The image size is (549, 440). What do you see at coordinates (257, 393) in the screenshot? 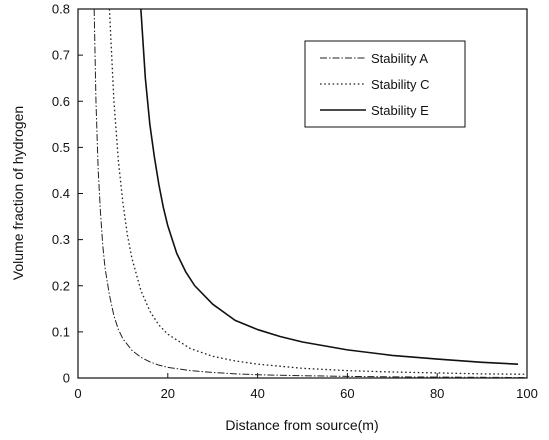
I see `x-tick-label: 40` at bounding box center [257, 393].